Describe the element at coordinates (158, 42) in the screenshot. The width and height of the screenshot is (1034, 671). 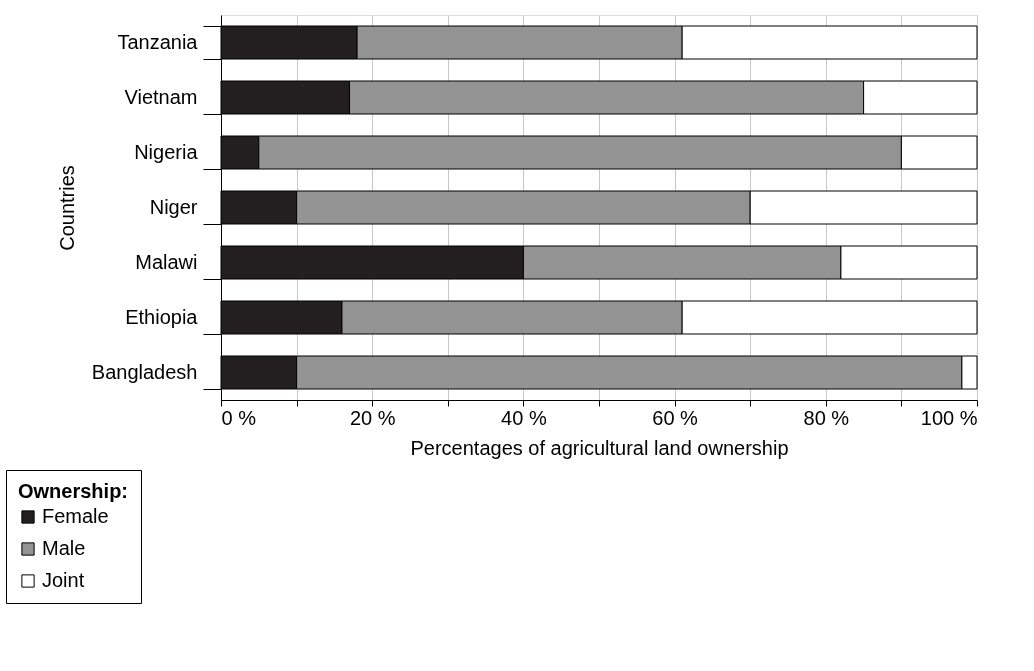
I see `y-tick-label: Tanzania` at that location.